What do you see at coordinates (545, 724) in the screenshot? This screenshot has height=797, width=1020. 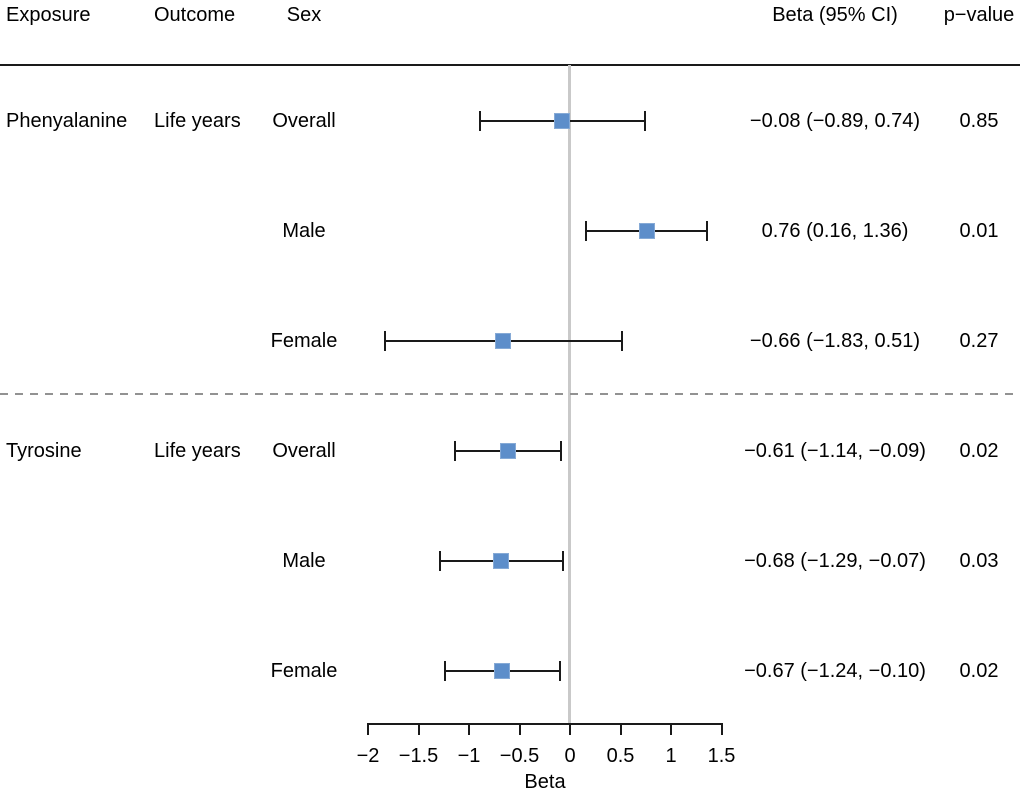 I see `x-axis-line` at bounding box center [545, 724].